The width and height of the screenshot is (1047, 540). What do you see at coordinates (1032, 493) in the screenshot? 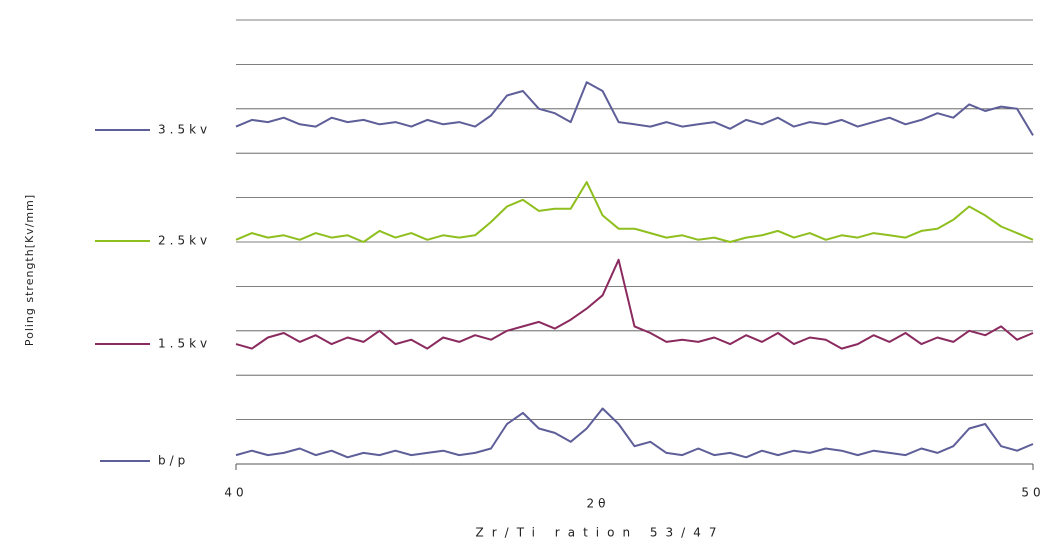
I see `x-tick-label: 50` at bounding box center [1032, 493].